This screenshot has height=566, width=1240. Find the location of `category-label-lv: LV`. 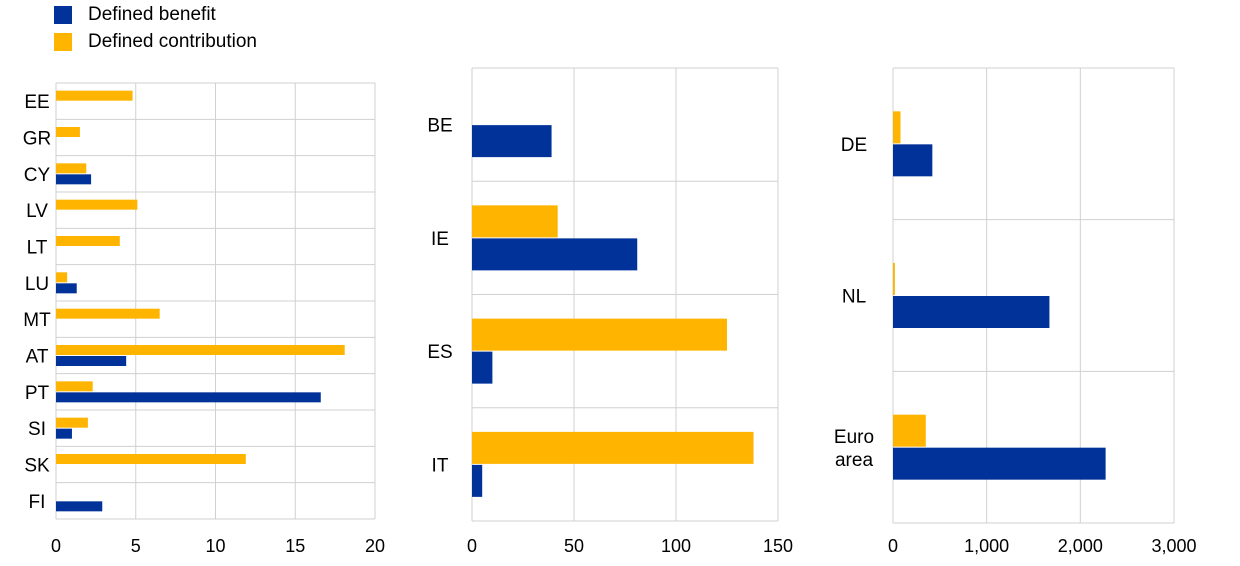

category-label-lv: LV is located at coordinates (37, 211).